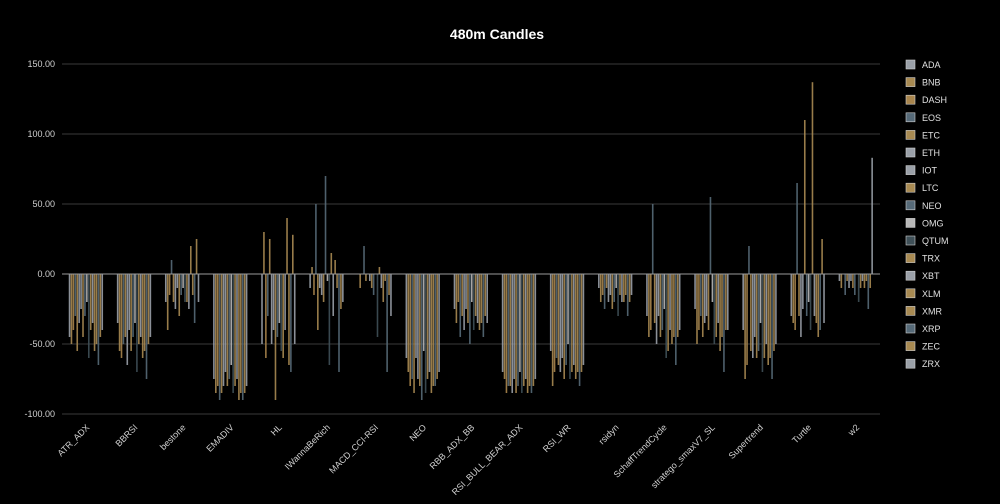 The width and height of the screenshot is (1000, 504). What do you see at coordinates (930, 171) in the screenshot?
I see `legend-label: IOT` at bounding box center [930, 171].